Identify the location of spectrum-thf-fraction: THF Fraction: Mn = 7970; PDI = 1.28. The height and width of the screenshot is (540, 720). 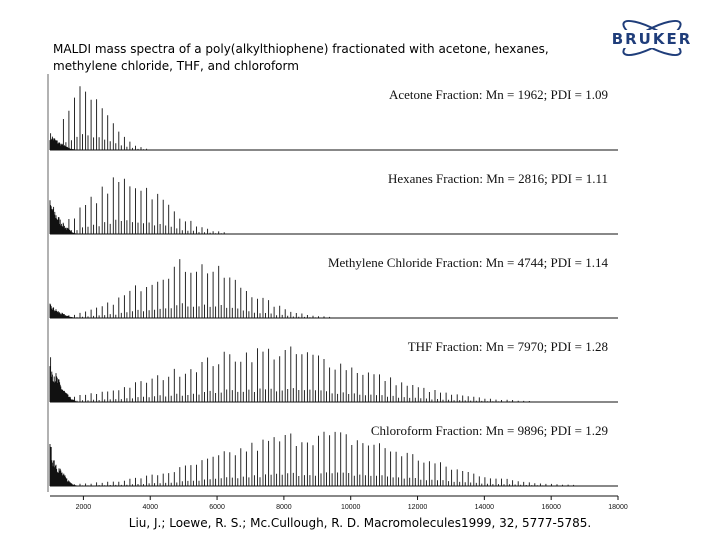
(333, 371).